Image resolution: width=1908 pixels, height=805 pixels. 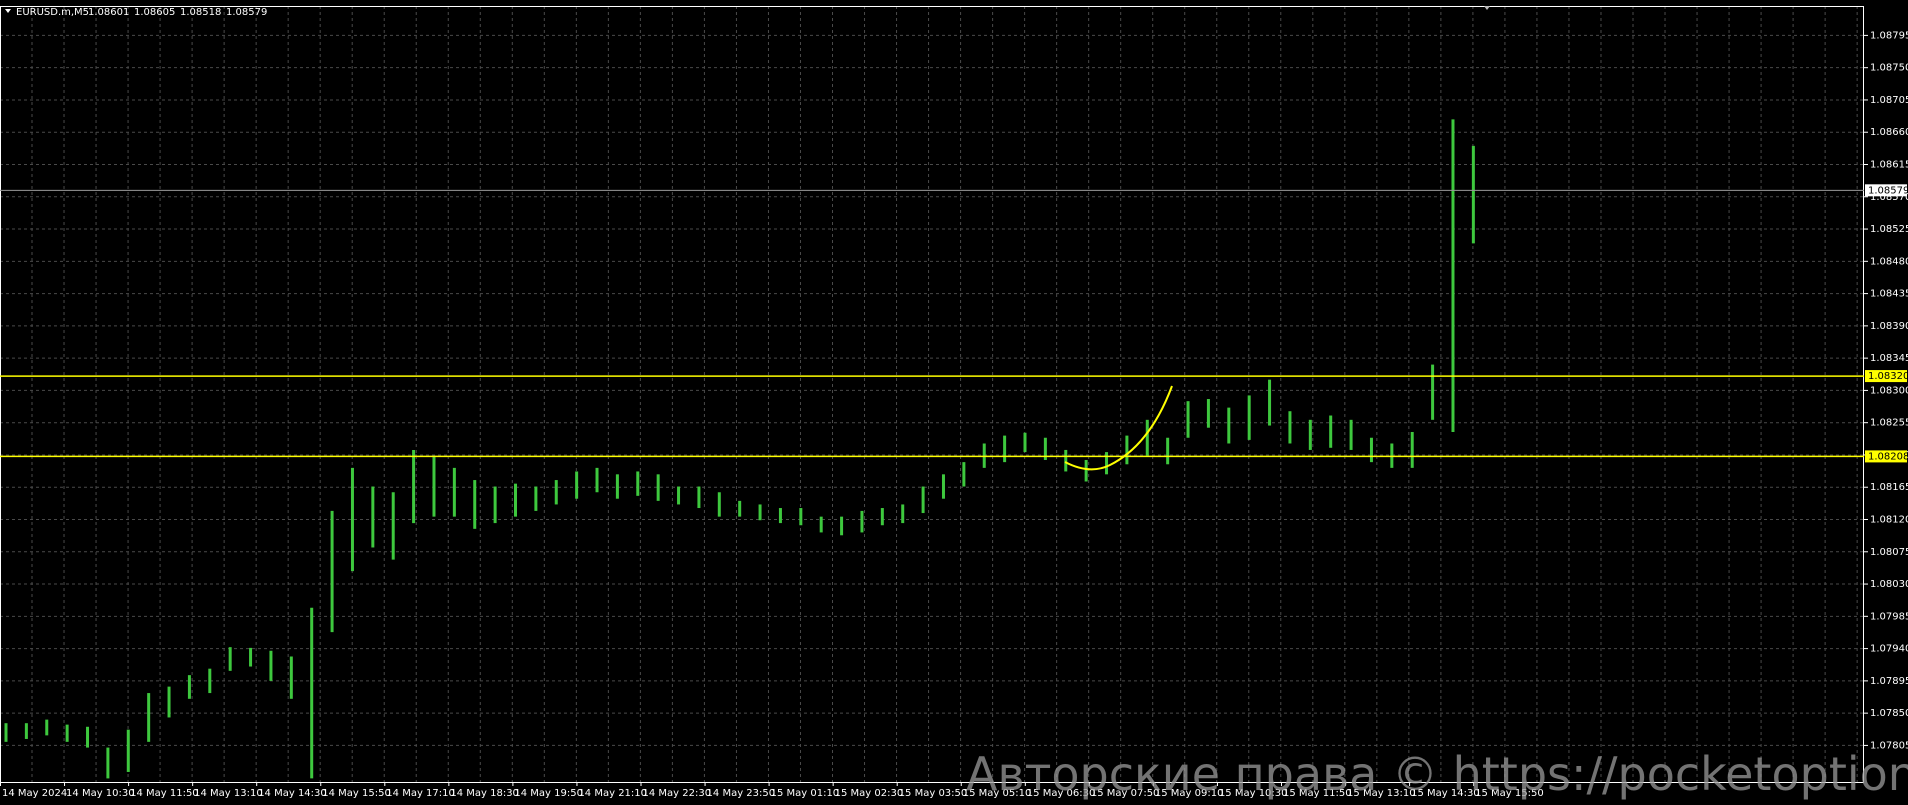 What do you see at coordinates (869, 793) in the screenshot?
I see `x-tick-label: 15 May 02:30` at bounding box center [869, 793].